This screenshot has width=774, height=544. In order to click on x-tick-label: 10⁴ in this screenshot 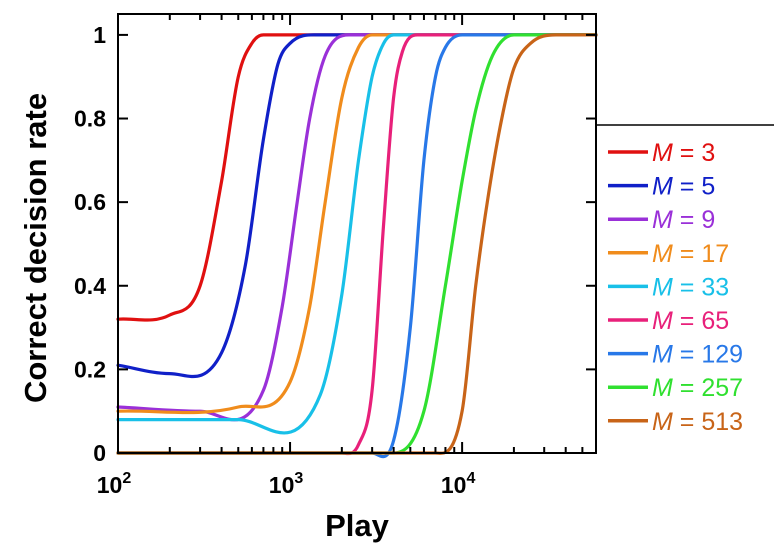, I will do `click(458, 484)`.